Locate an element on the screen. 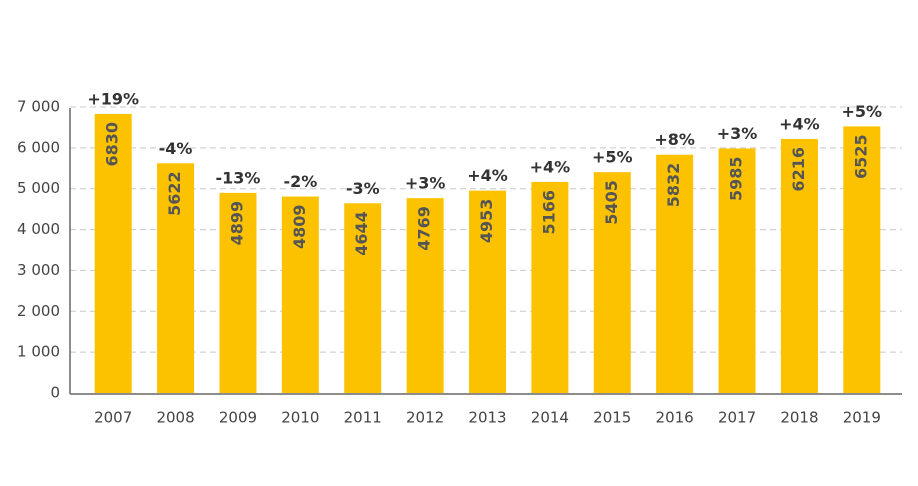 This screenshot has width=918, height=486. annotation: -2% is located at coordinates (300, 181).